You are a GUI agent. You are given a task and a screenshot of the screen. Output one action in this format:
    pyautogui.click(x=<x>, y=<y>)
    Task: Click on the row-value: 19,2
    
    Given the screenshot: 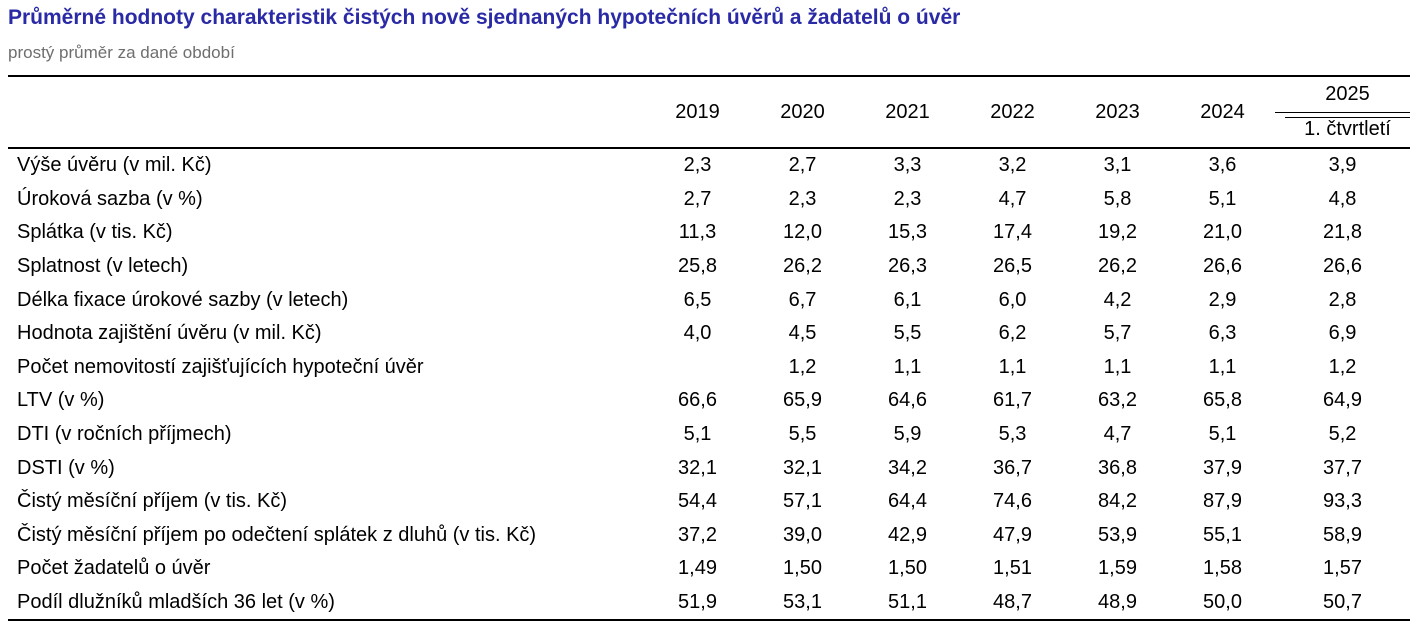 What is the action you would take?
    pyautogui.click(x=1117, y=232)
    